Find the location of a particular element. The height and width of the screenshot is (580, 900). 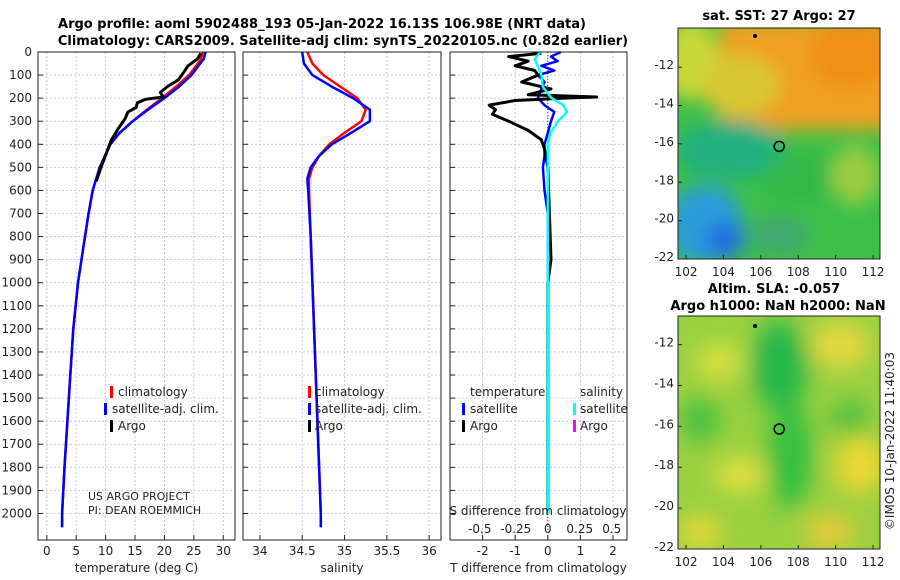

x-tick-label: 30 is located at coordinates (223, 551).